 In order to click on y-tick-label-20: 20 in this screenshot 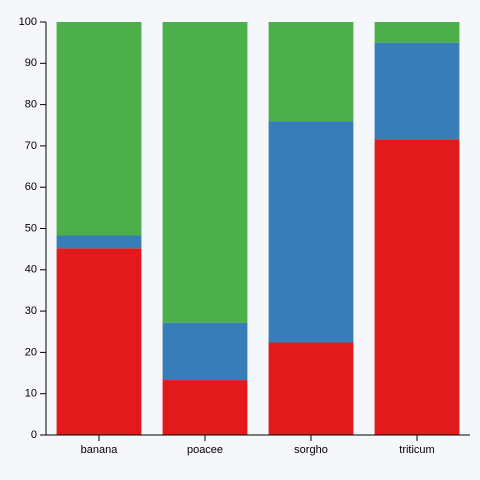, I will do `click(31, 352)`.